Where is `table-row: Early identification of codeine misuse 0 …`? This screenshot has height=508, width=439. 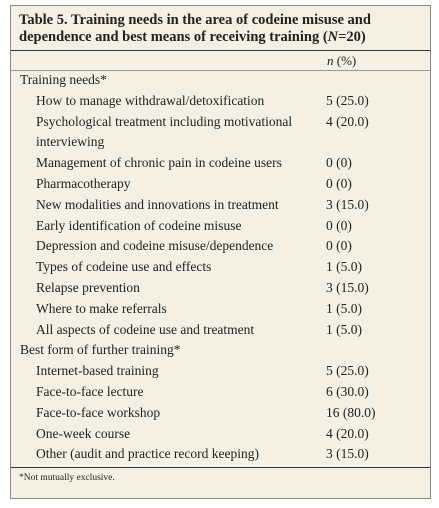 table-row: Early identification of codeine misuse 0 … is located at coordinates (220, 226).